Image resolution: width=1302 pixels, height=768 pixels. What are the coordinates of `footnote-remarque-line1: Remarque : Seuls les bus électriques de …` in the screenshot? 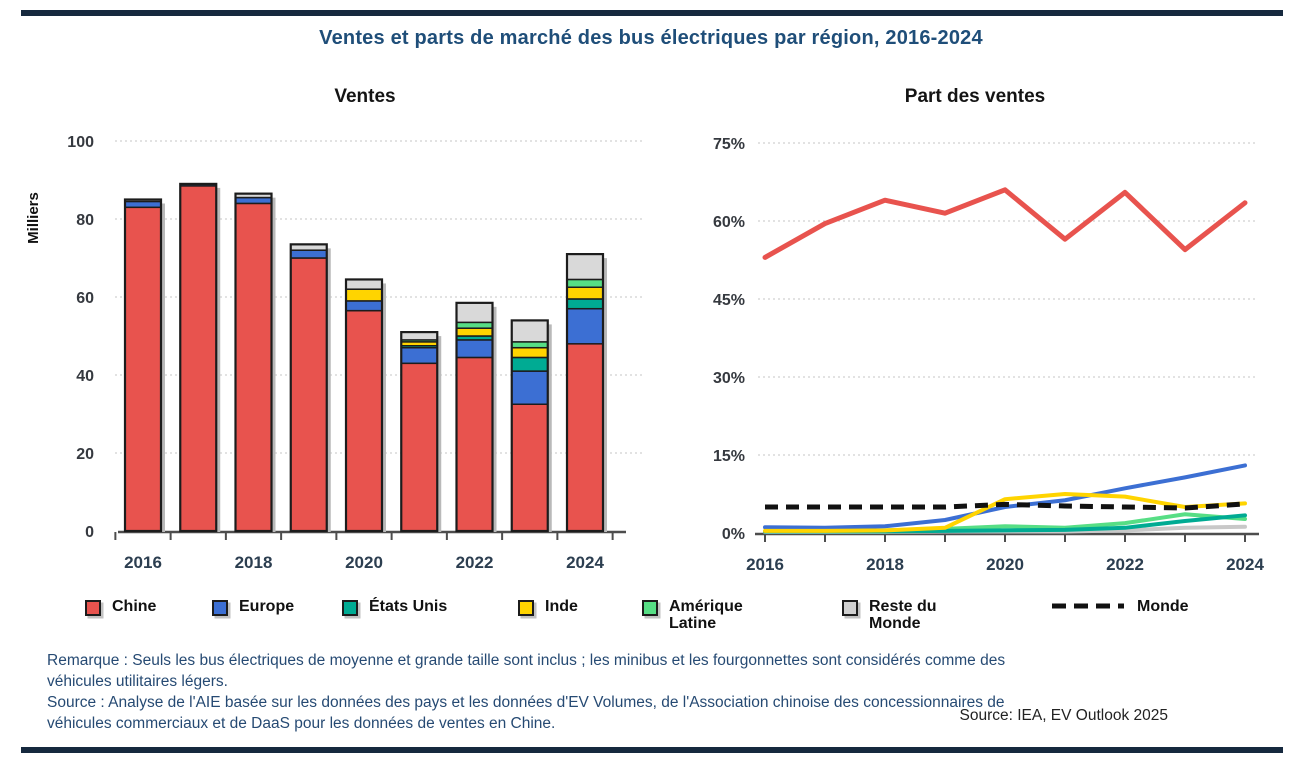 It's located at (526, 660).